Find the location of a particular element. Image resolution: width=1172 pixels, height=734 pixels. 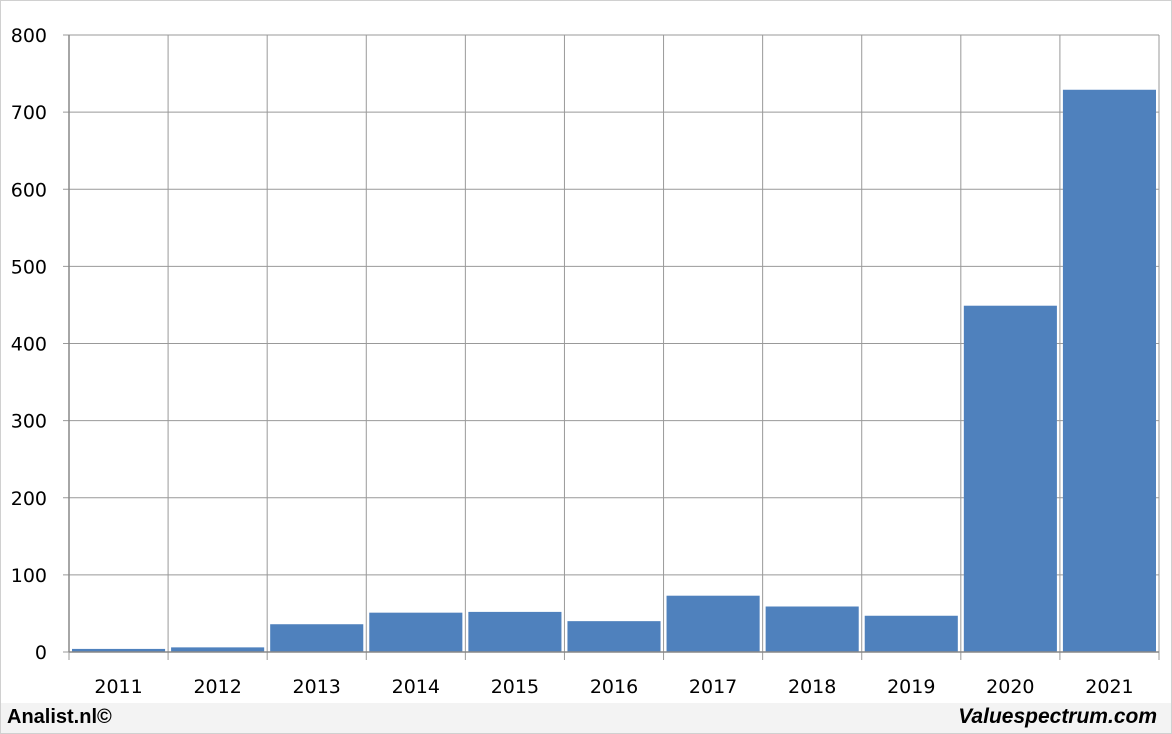

x-tick-label: 2015 is located at coordinates (515, 687).